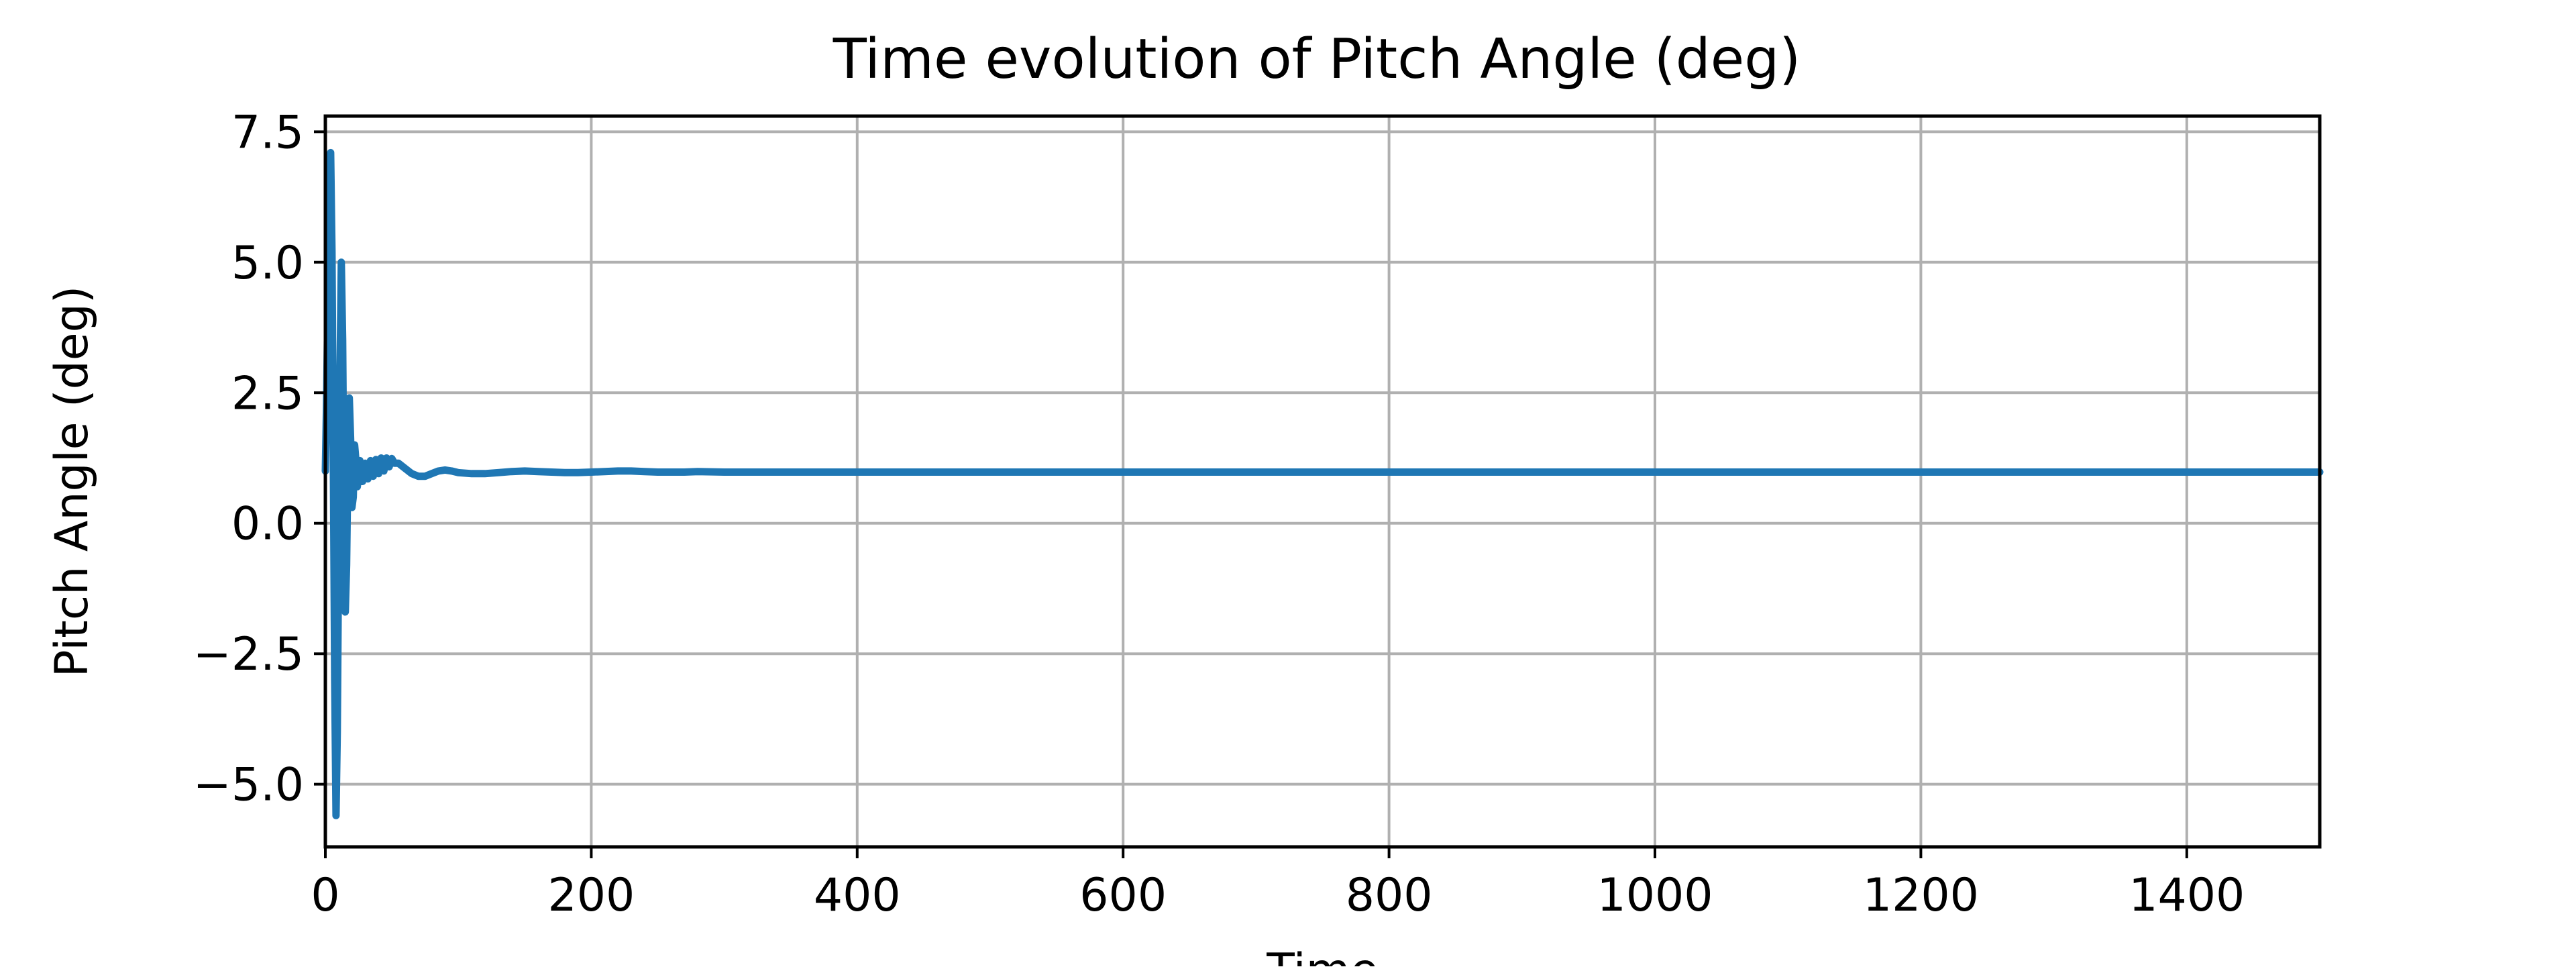 Image resolution: width=2576 pixels, height=969 pixels. Describe the element at coordinates (259, 459) in the screenshot. I see `y-axis-ticks: 7.5 5.0 2.5 0.0 −2.5 −5.0` at that location.